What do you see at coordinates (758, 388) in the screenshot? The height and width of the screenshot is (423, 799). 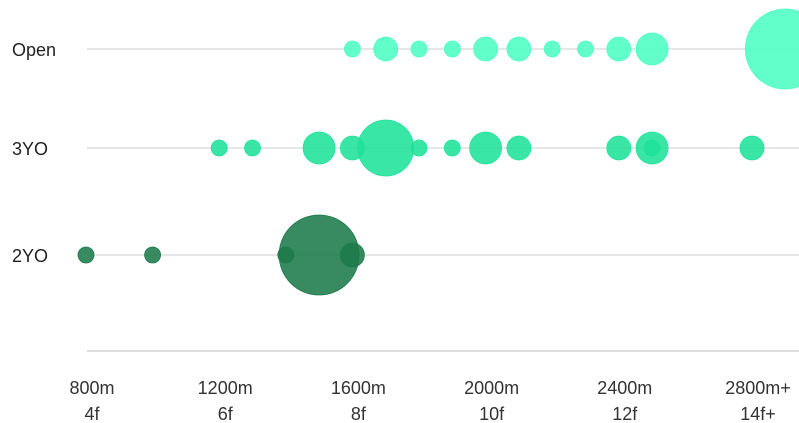 I see `x-tick-label: 2800m+` at bounding box center [758, 388].